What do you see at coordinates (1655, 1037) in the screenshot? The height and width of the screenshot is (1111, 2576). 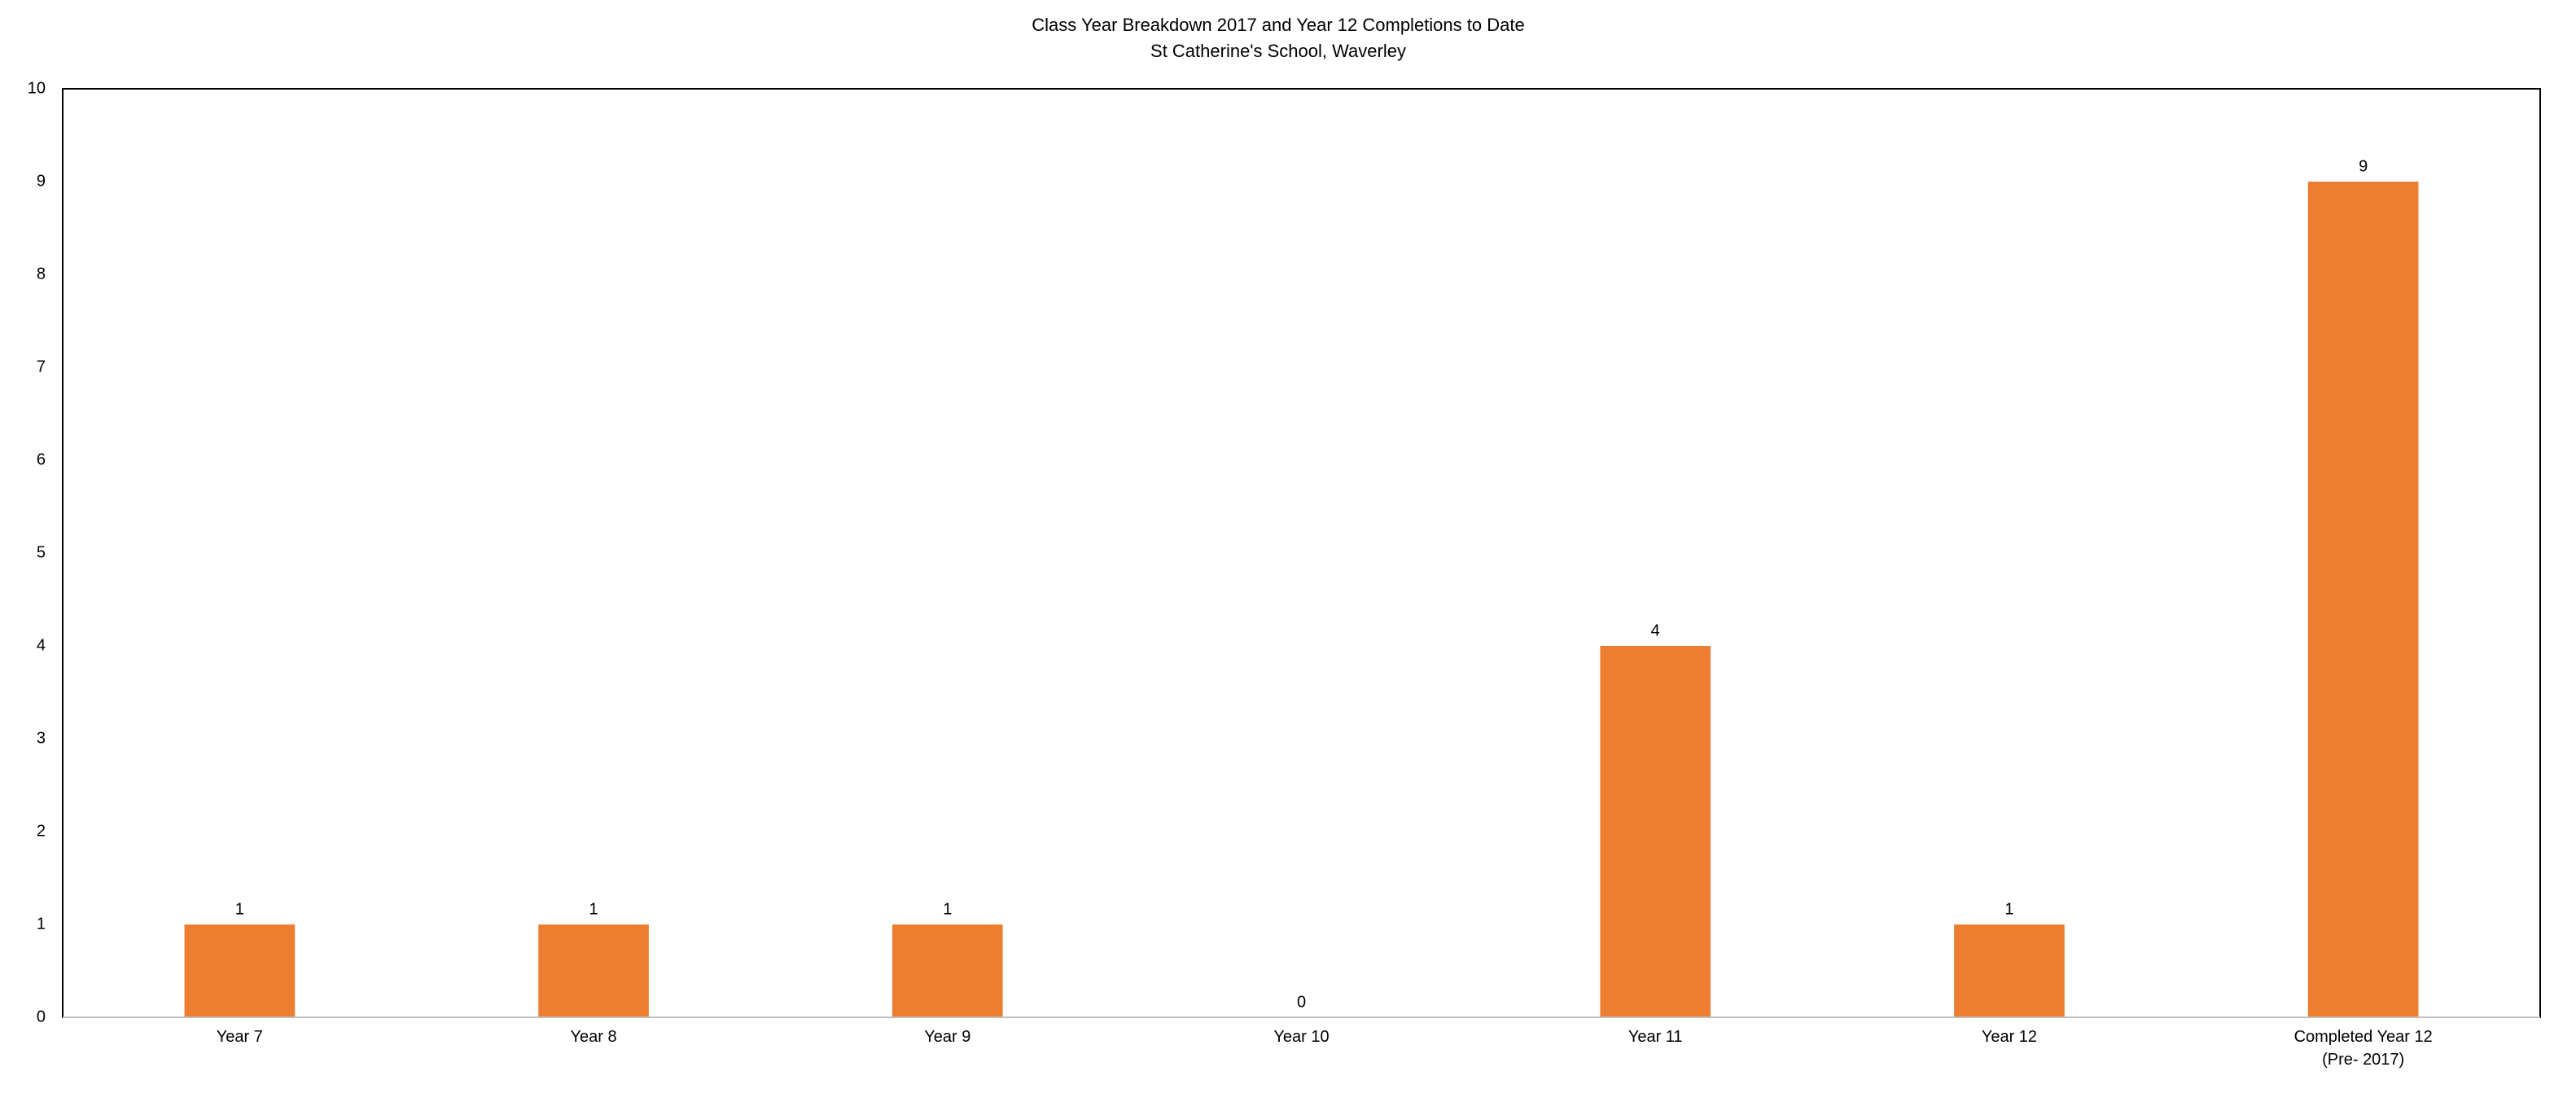 I see `x-tick-label: Year 11` at bounding box center [1655, 1037].